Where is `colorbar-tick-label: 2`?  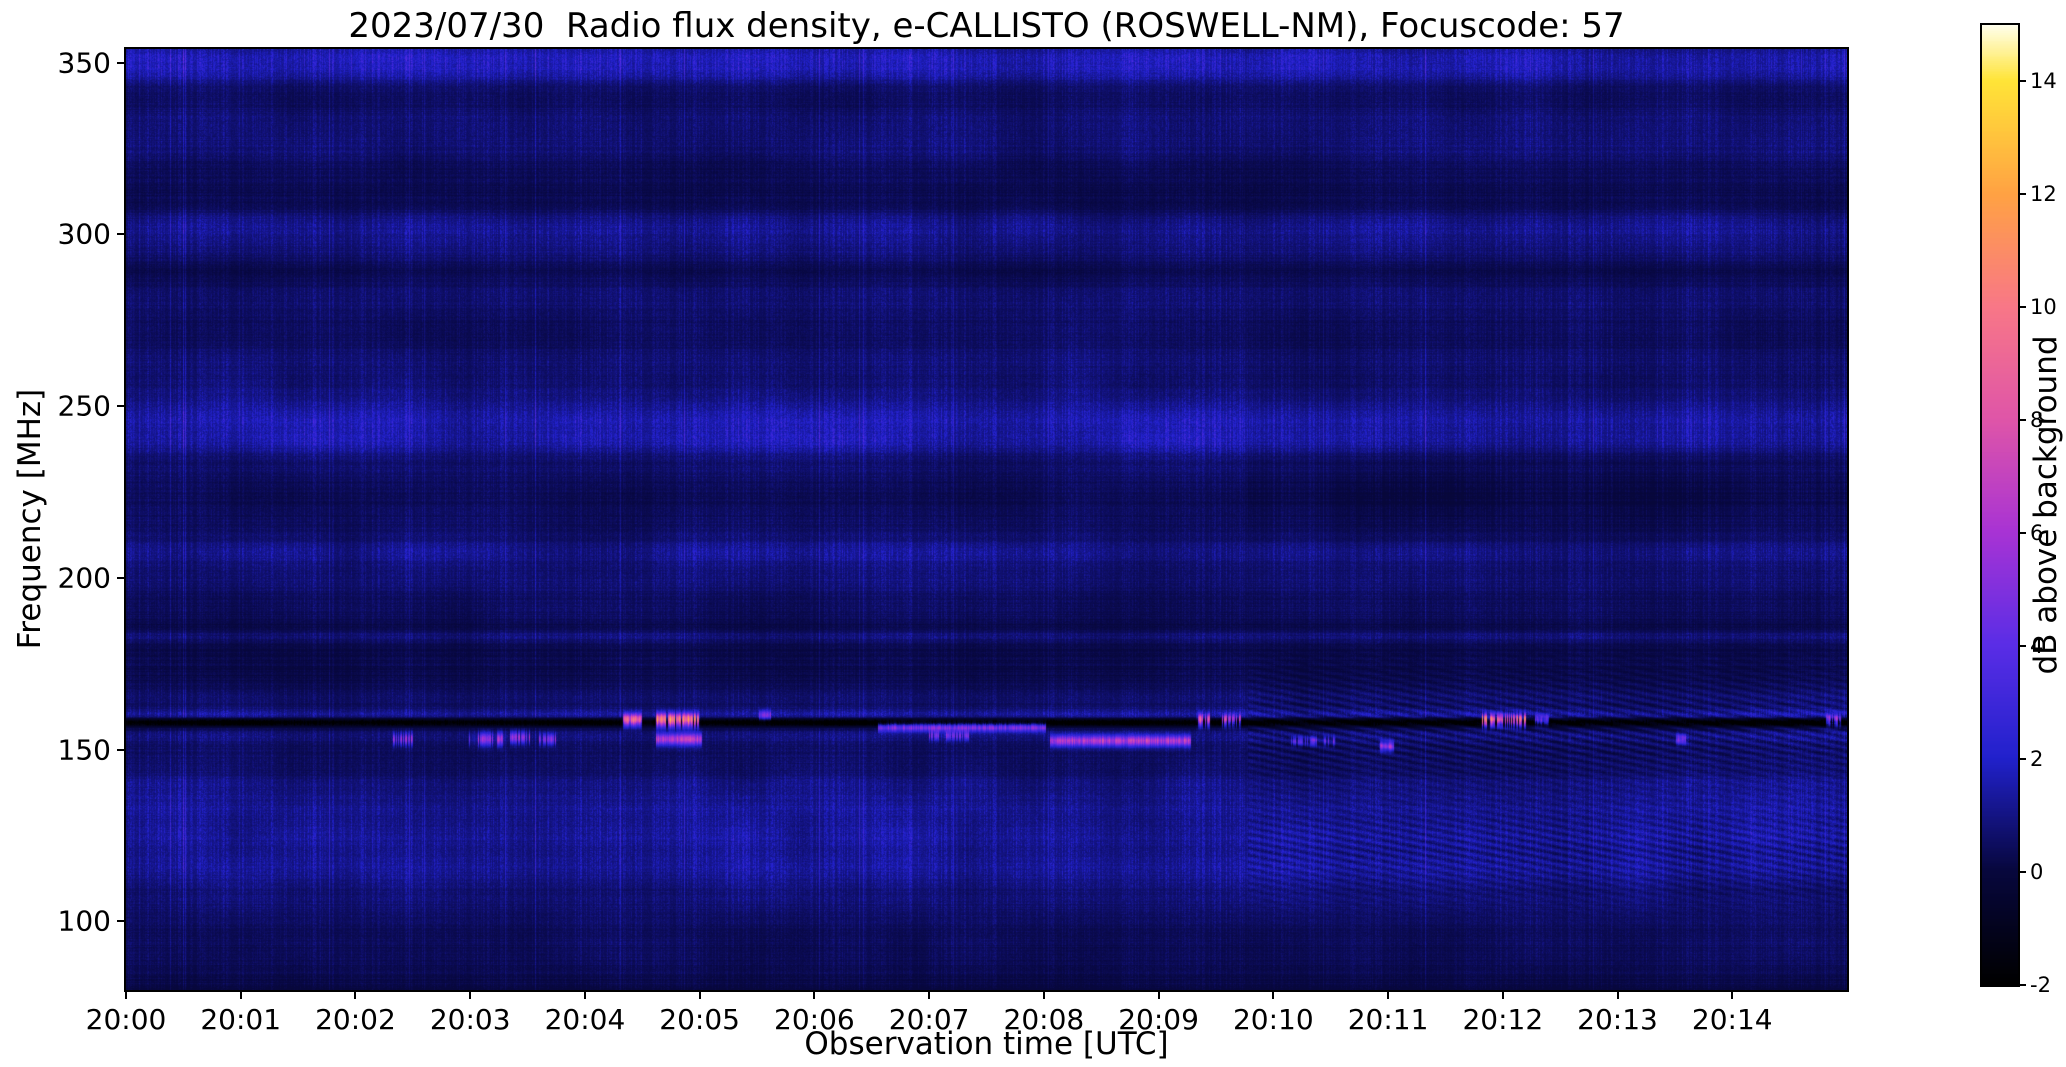
colorbar-tick-label: 2 is located at coordinates (2037, 759).